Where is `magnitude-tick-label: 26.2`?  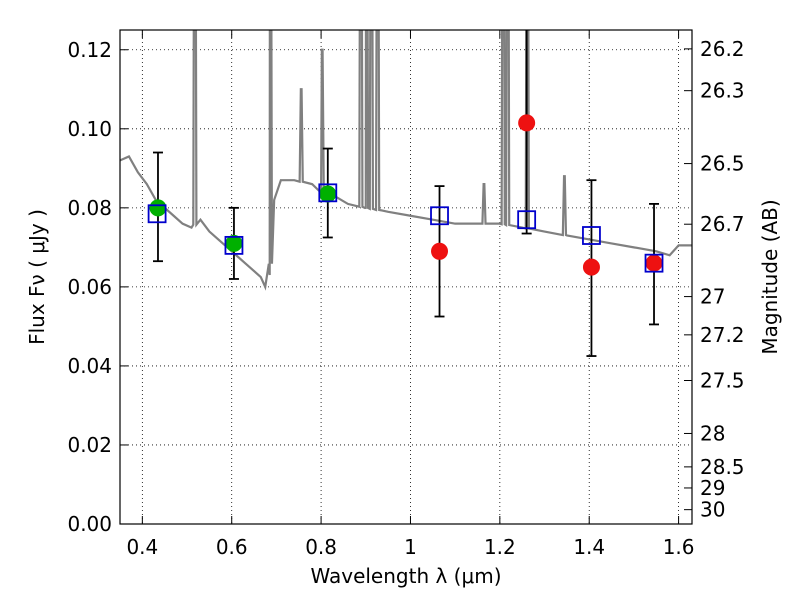
magnitude-tick-label: 26.2 is located at coordinates (722, 49).